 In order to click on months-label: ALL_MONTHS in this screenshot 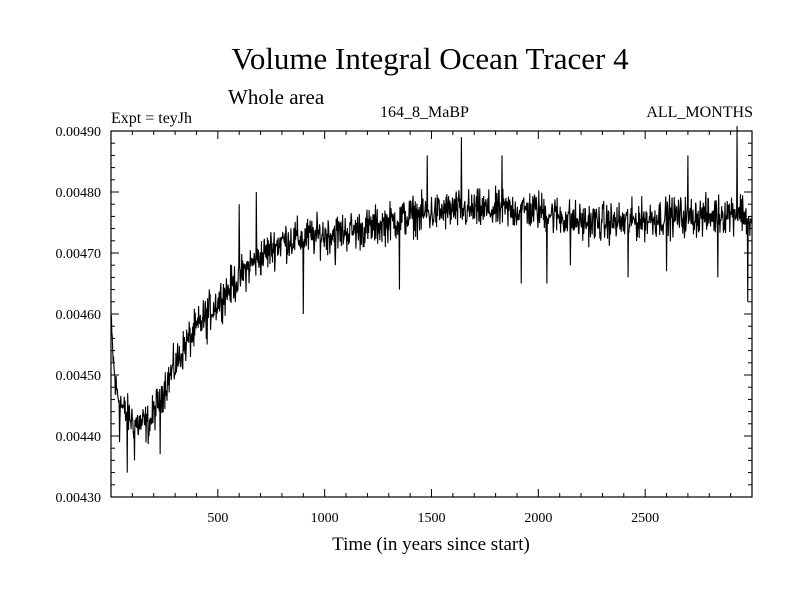, I will do `click(699, 112)`.